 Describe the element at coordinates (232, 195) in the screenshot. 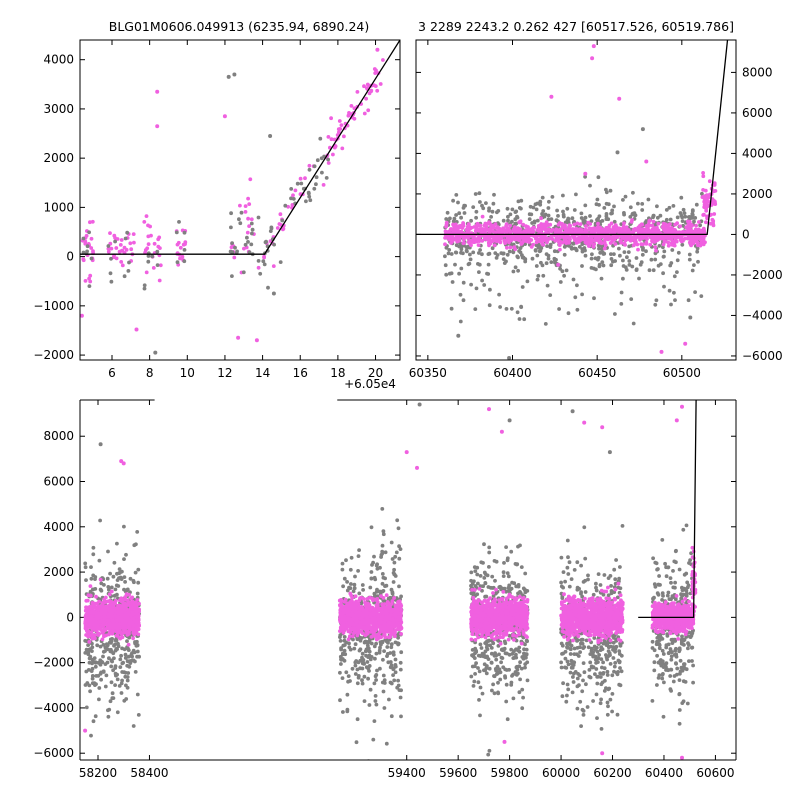

I see `zoom-left-series-series_b` at that location.